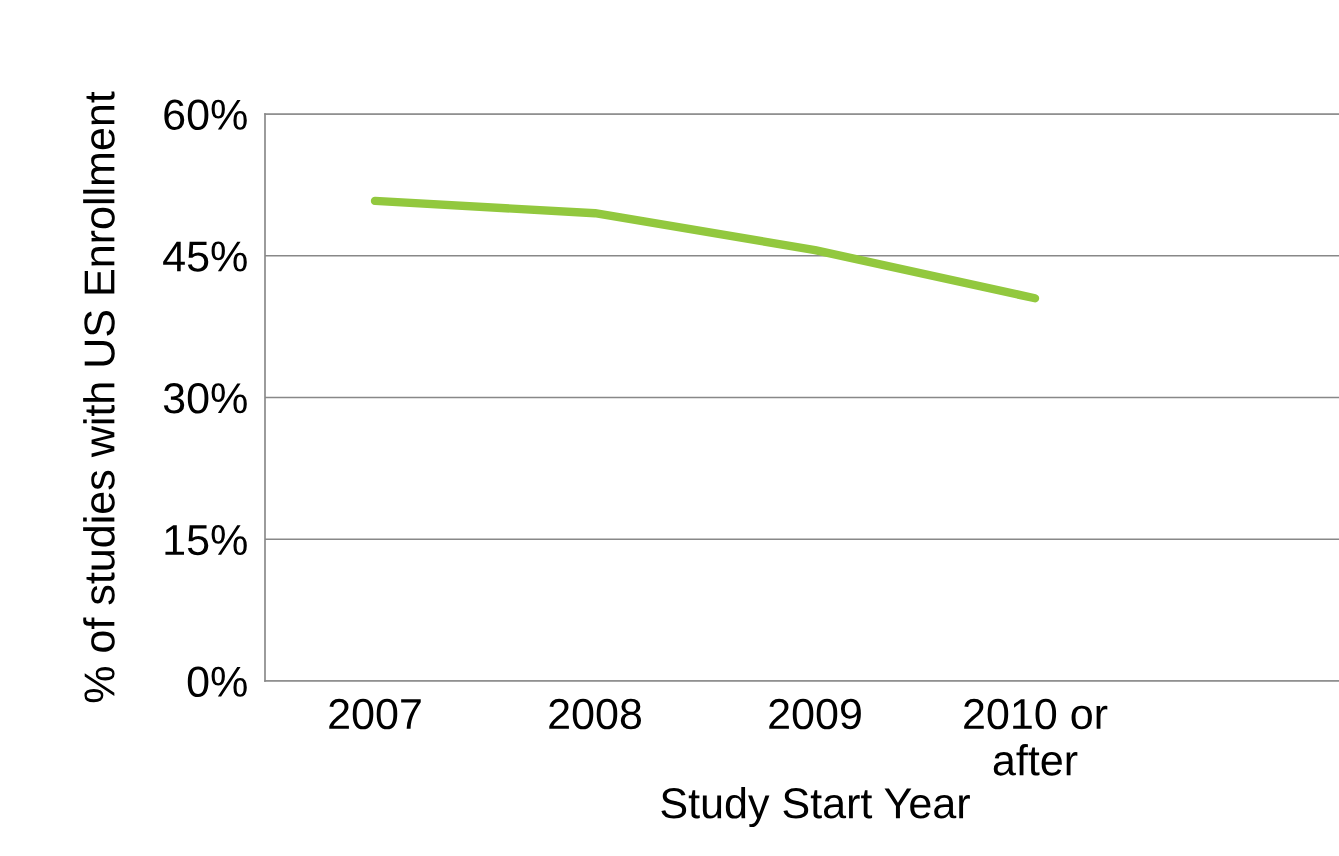  I want to click on x-tick-label: 2009, so click(815, 714).